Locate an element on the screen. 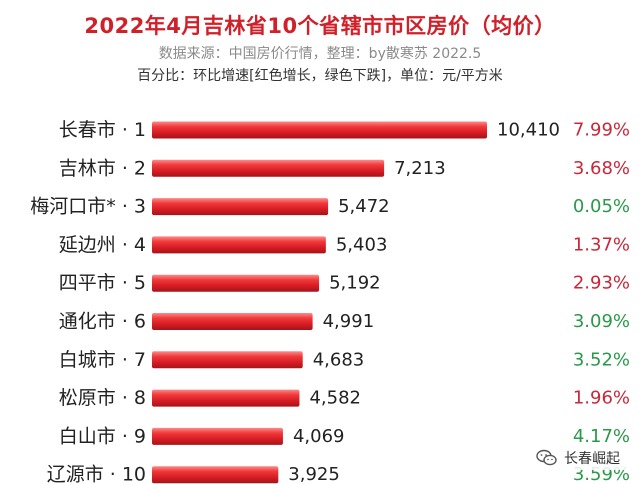 The height and width of the screenshot is (484, 640). value-label: 4,069 is located at coordinates (319, 436).